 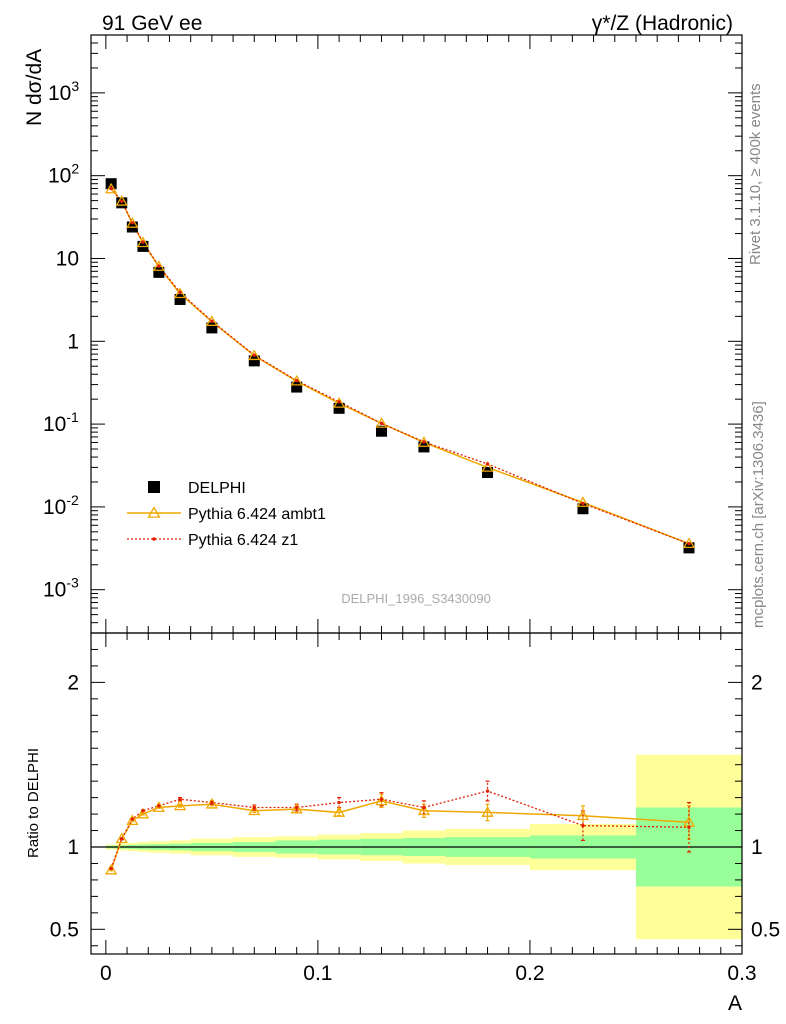 I want to click on mcplots-label: mcplots.cern.ch [arXiv:1306.3436], so click(x=758, y=514).